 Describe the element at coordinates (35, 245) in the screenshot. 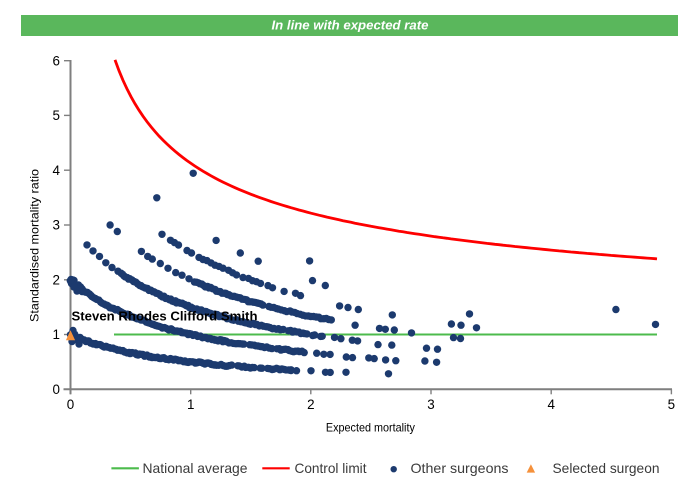

I see `svg-text: Standardised mortality ratio` at that location.